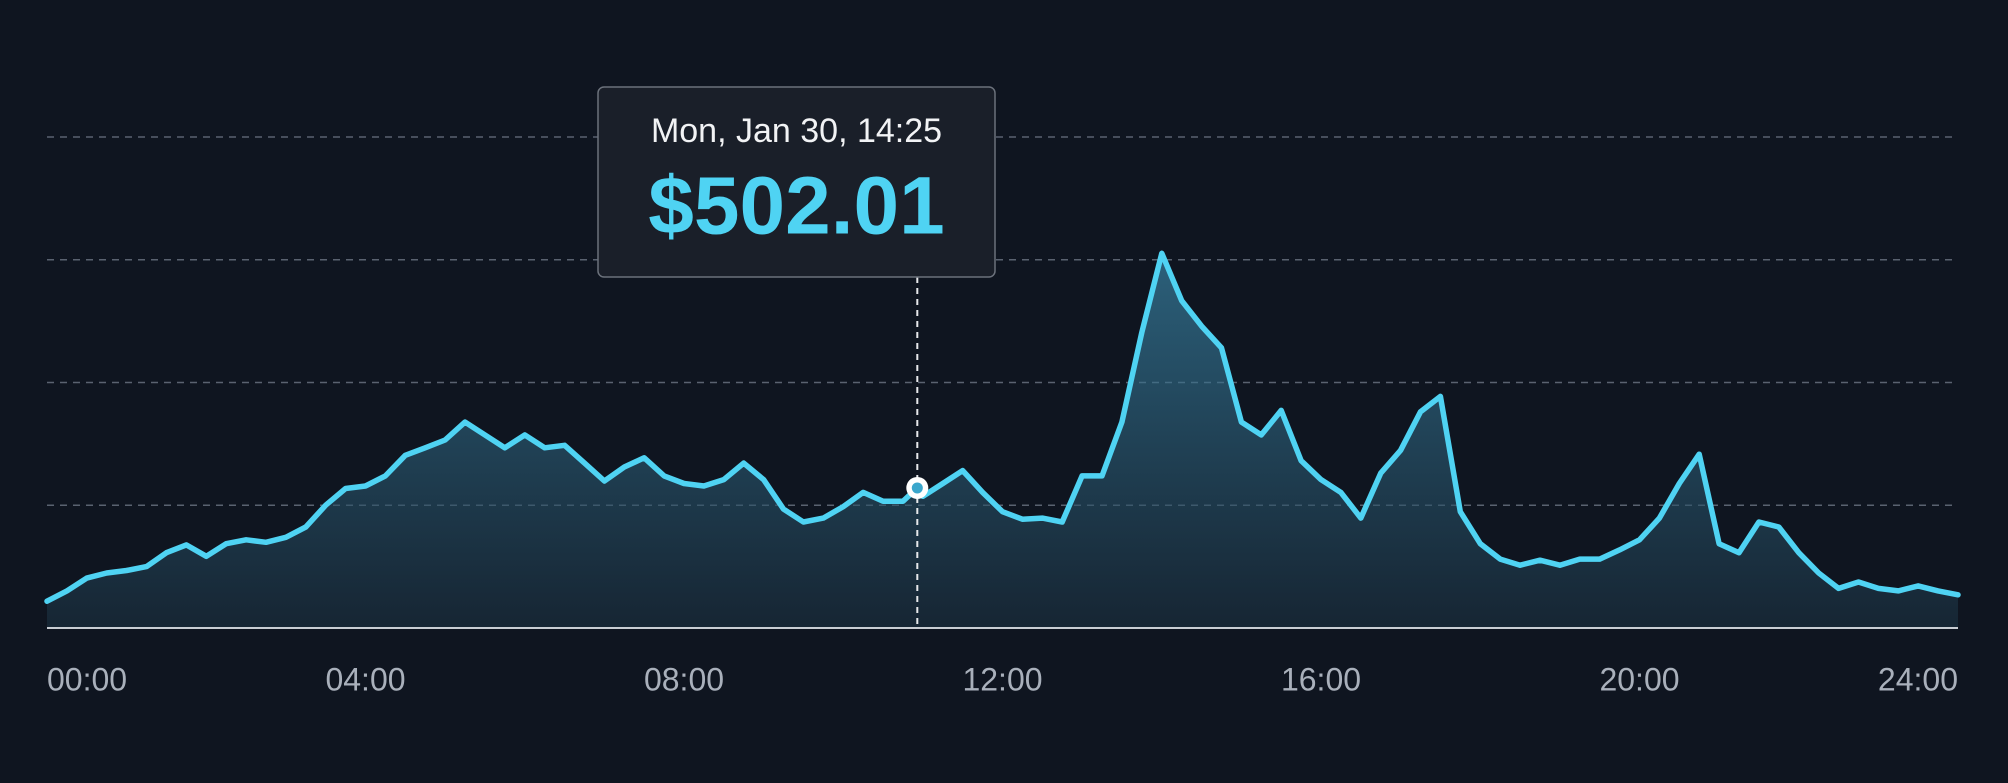  What do you see at coordinates (365, 679) in the screenshot?
I see `x-tick-label: 04:00` at bounding box center [365, 679].